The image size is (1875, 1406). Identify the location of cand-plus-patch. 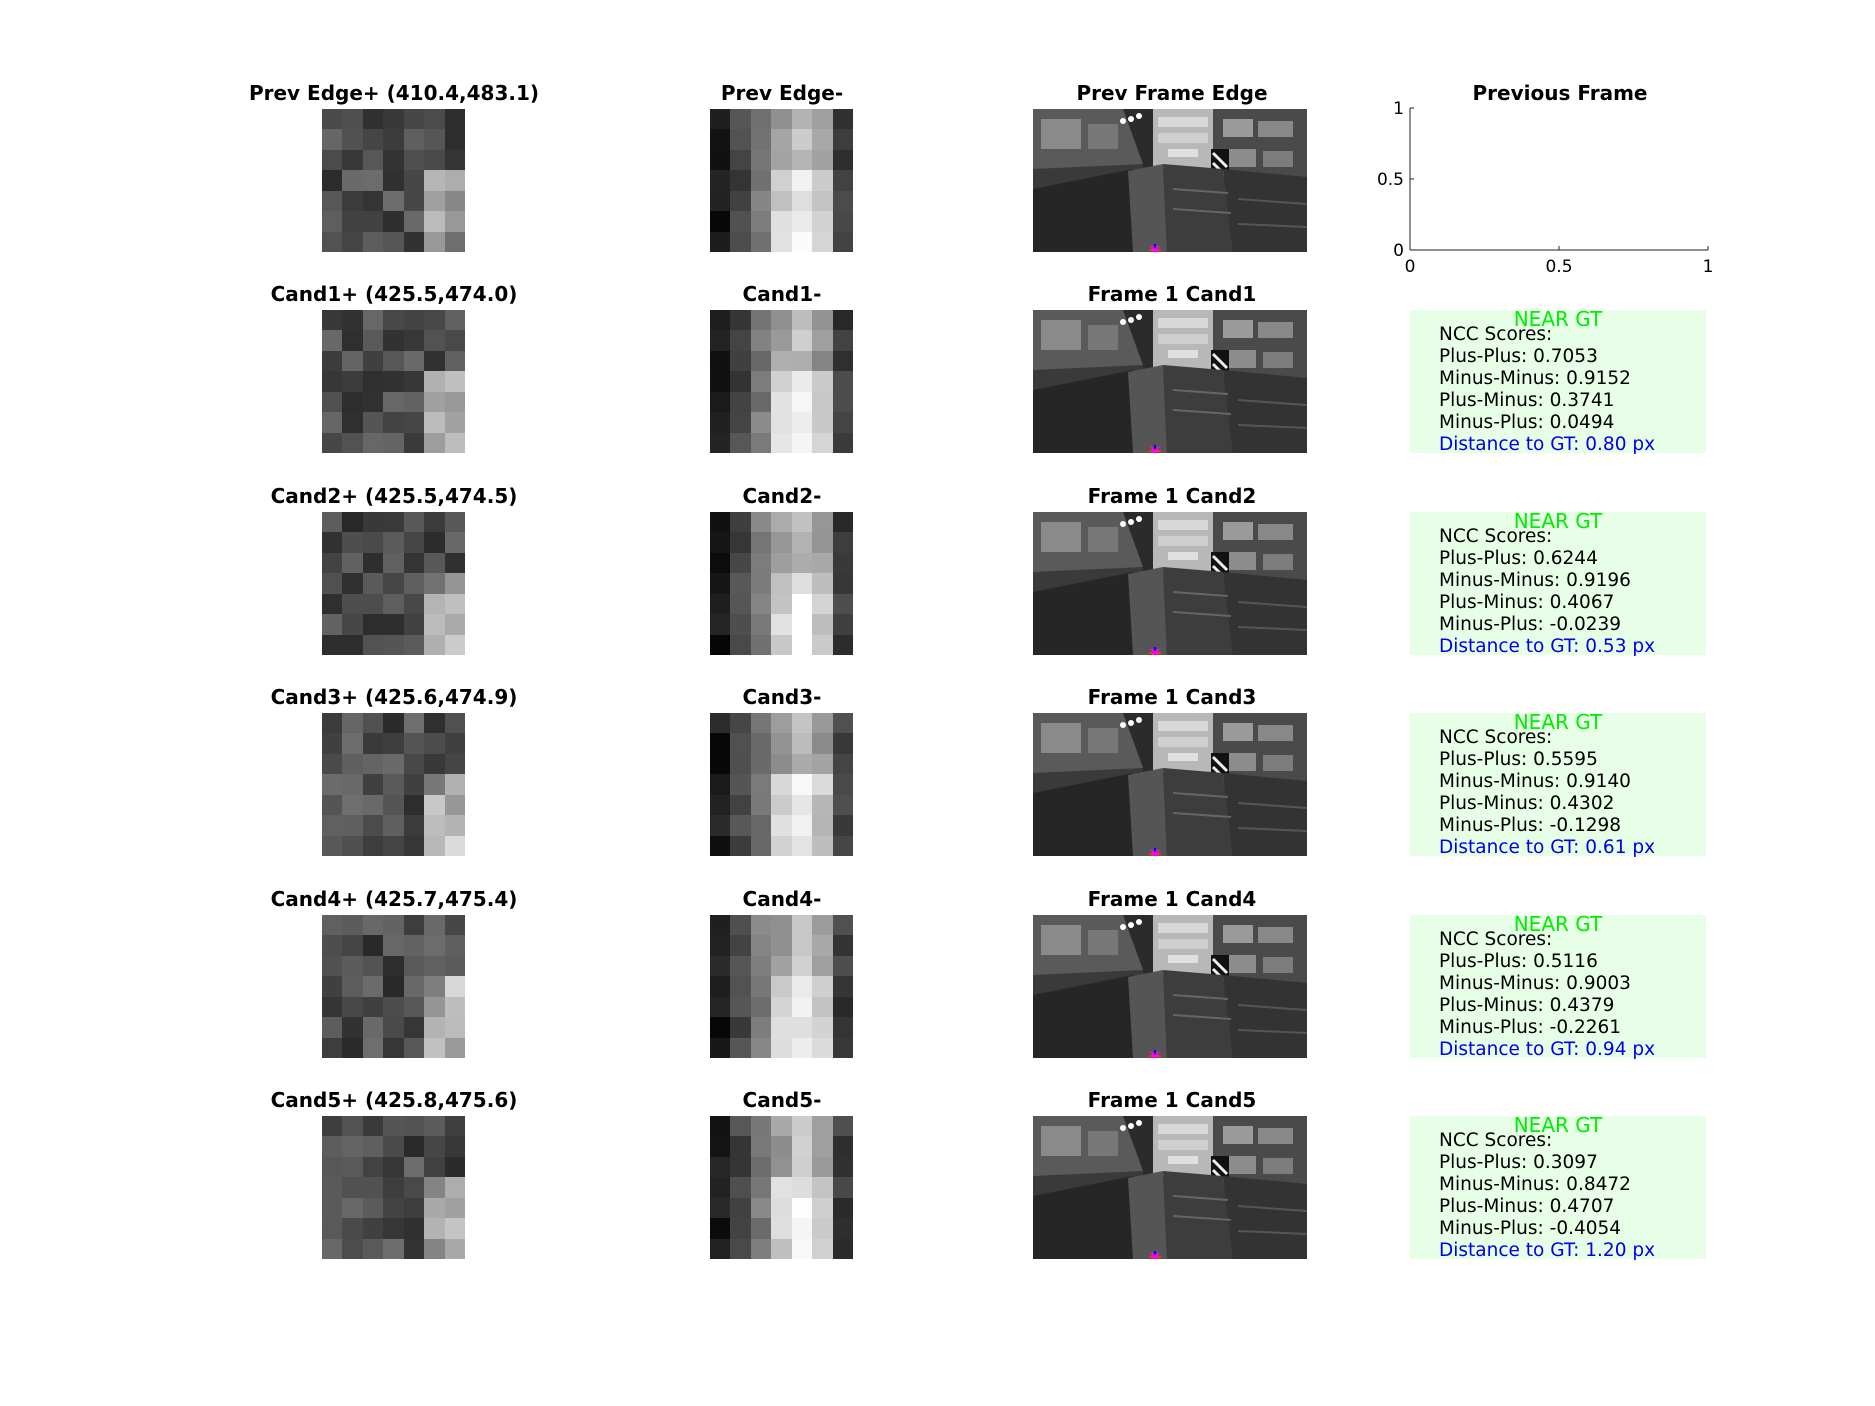
(393, 986).